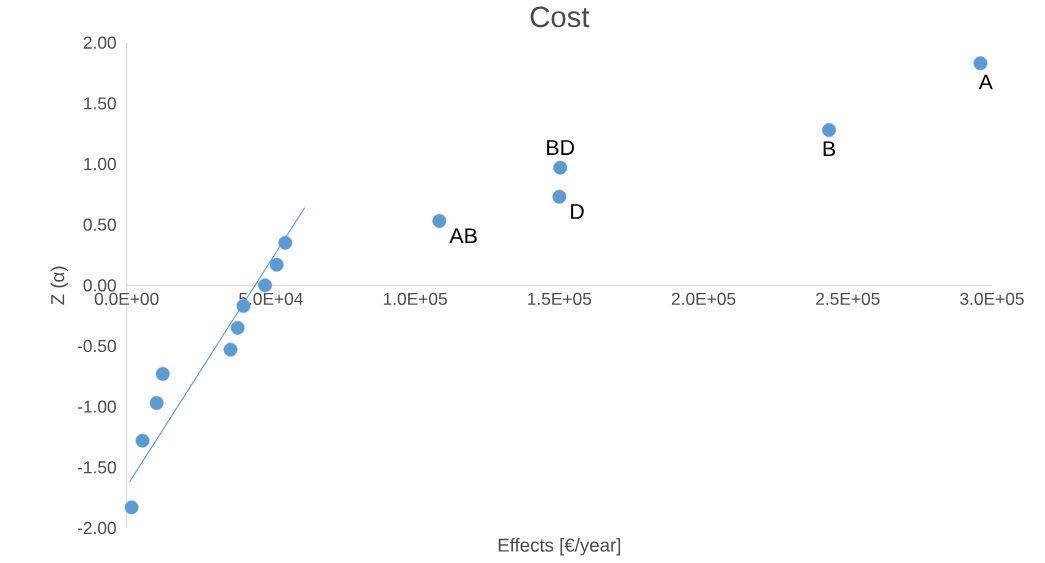 Image resolution: width=1045 pixels, height=563 pixels. I want to click on y-tick-label: 0.00, so click(99, 285).